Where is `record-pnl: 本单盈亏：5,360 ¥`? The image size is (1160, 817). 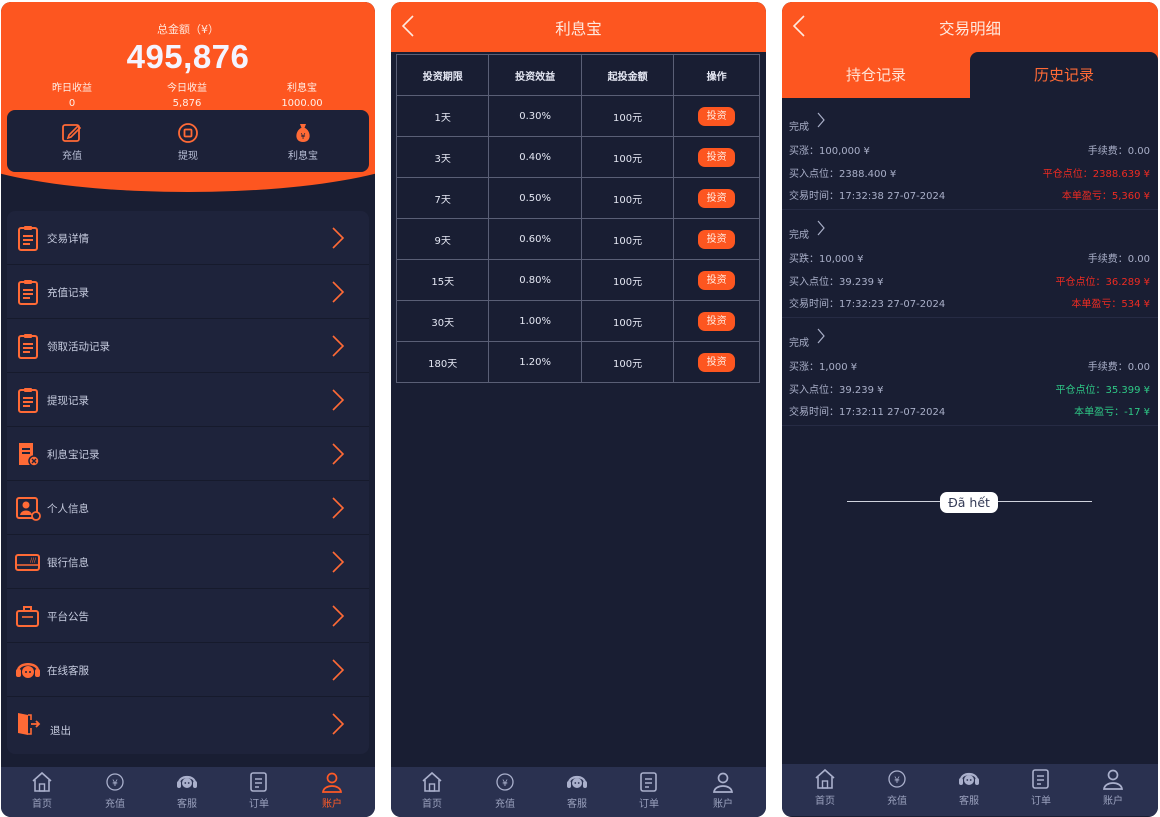
record-pnl: 本单盈亏：5,360 ¥ is located at coordinates (1105, 196).